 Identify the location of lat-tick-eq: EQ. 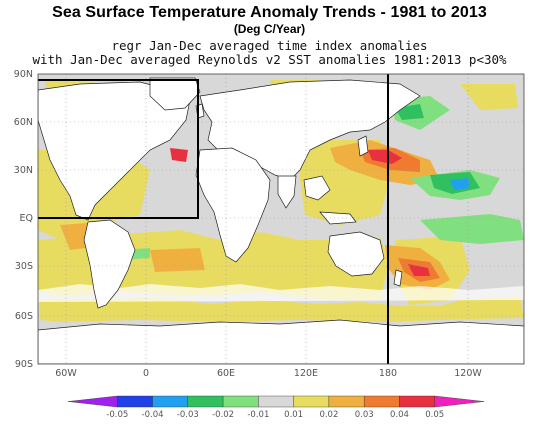
(26, 218).